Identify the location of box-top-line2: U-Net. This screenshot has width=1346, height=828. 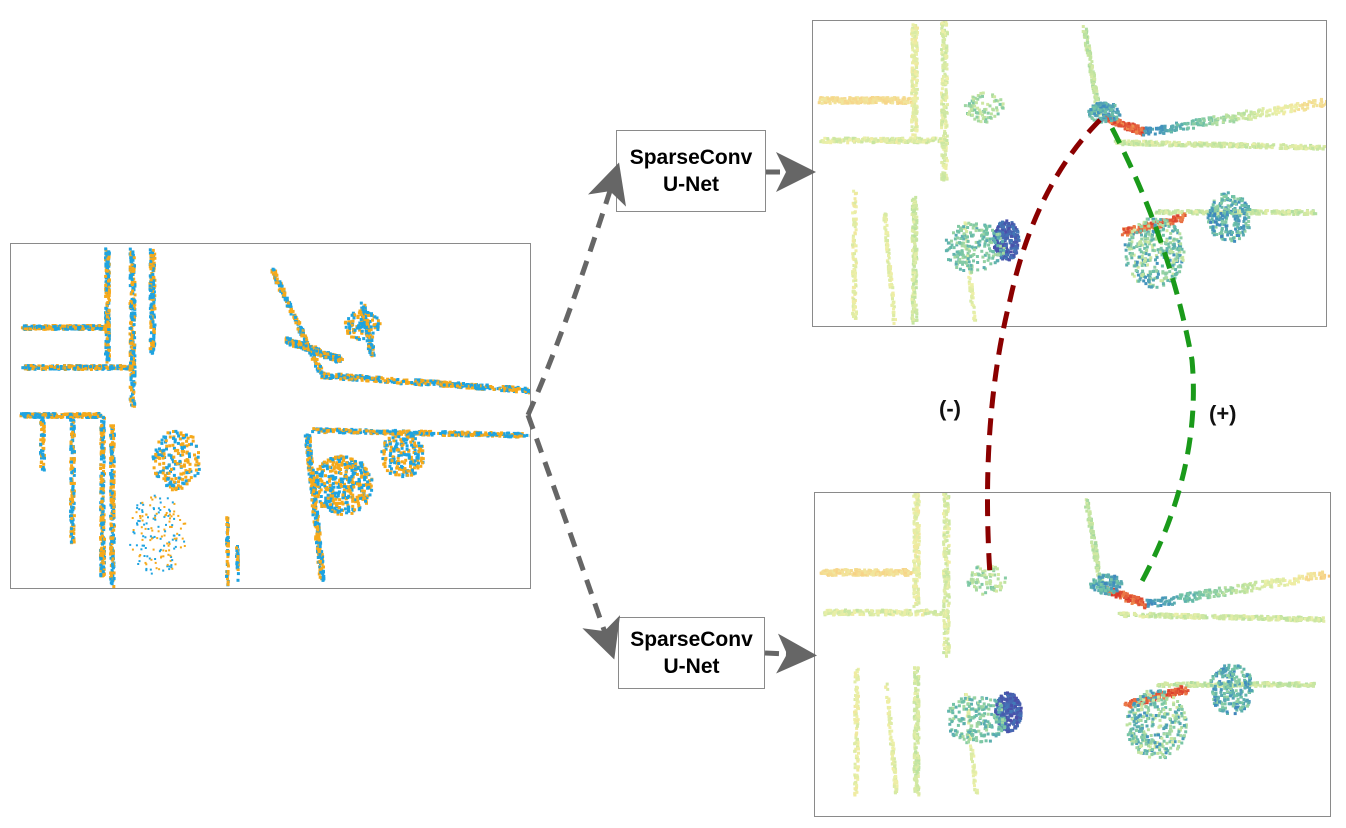
(691, 184).